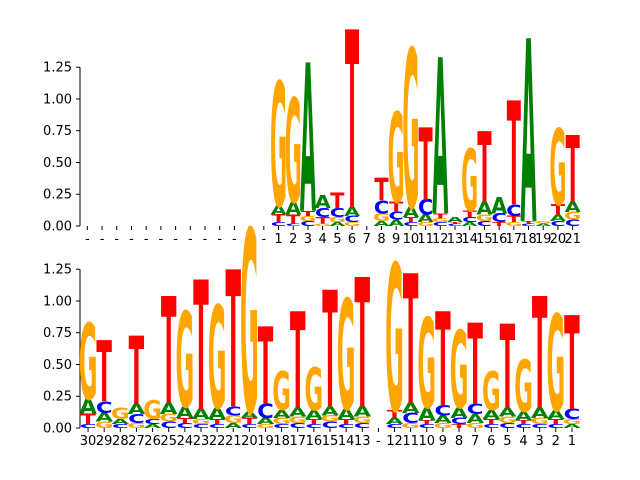 This screenshot has height=480, width=640. Describe the element at coordinates (443, 441) in the screenshot. I see `x-tick-label: 9` at that location.